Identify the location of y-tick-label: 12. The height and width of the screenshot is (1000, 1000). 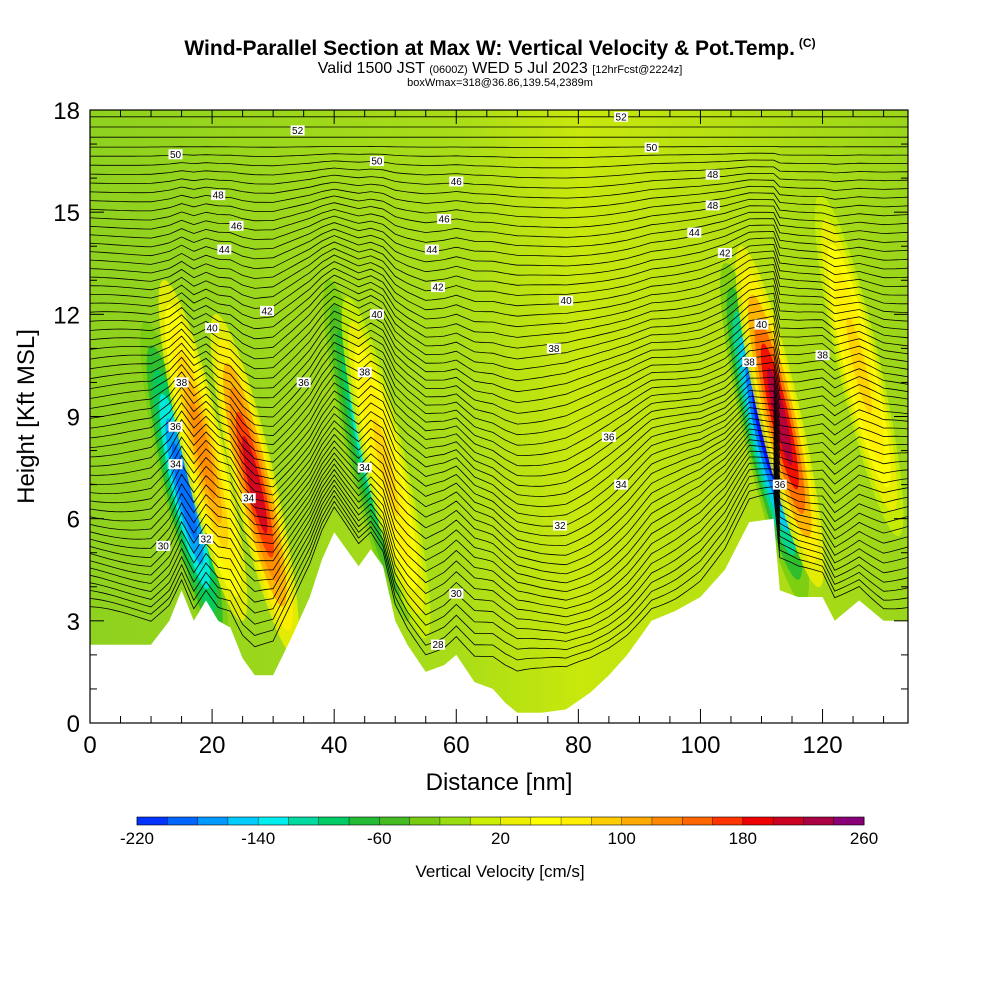
(66, 315).